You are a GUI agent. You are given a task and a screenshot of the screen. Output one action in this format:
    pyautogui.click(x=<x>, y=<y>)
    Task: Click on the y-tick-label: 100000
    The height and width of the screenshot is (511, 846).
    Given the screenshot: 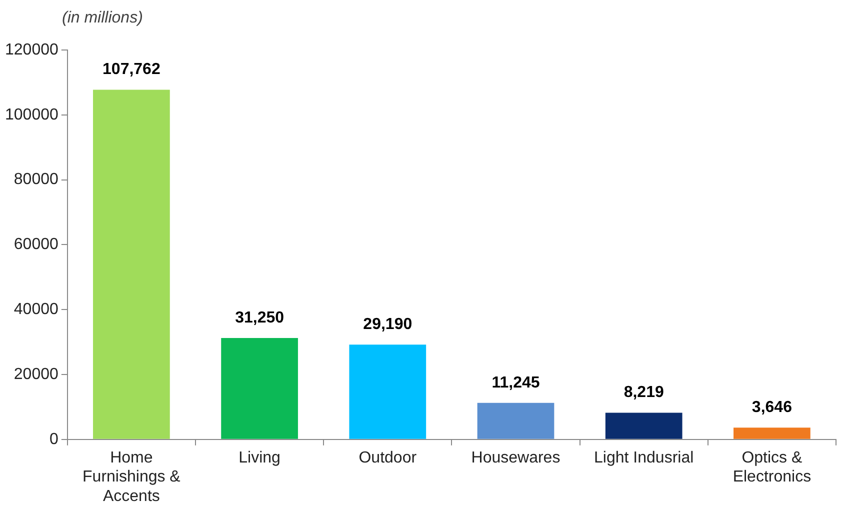 What is the action you would take?
    pyautogui.click(x=31, y=115)
    